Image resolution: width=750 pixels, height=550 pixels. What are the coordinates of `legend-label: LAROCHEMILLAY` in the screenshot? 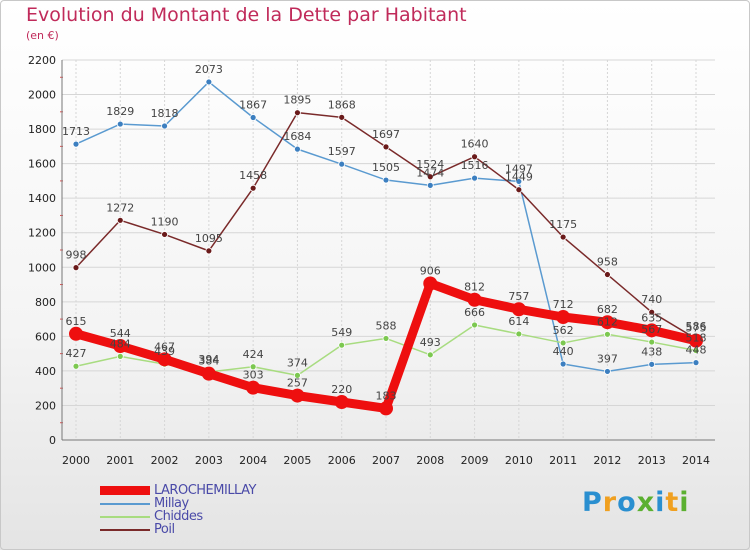 It's located at (205, 490).